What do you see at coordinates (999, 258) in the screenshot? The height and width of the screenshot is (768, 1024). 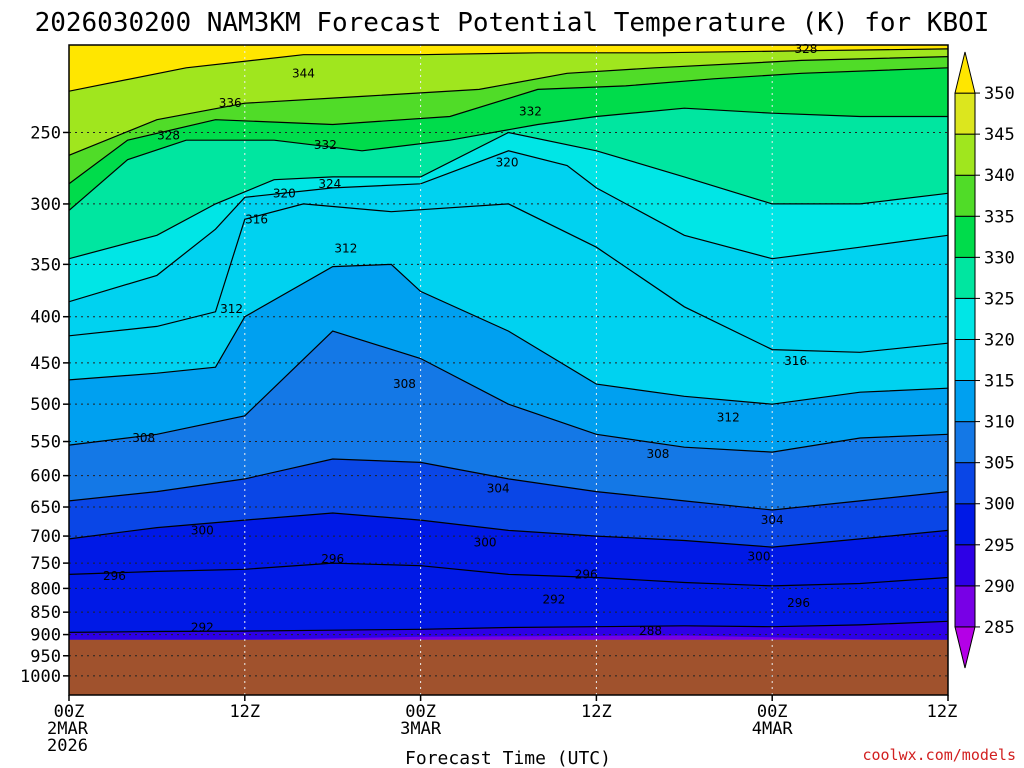 I see `colorbar-label-330: 330` at bounding box center [999, 258].